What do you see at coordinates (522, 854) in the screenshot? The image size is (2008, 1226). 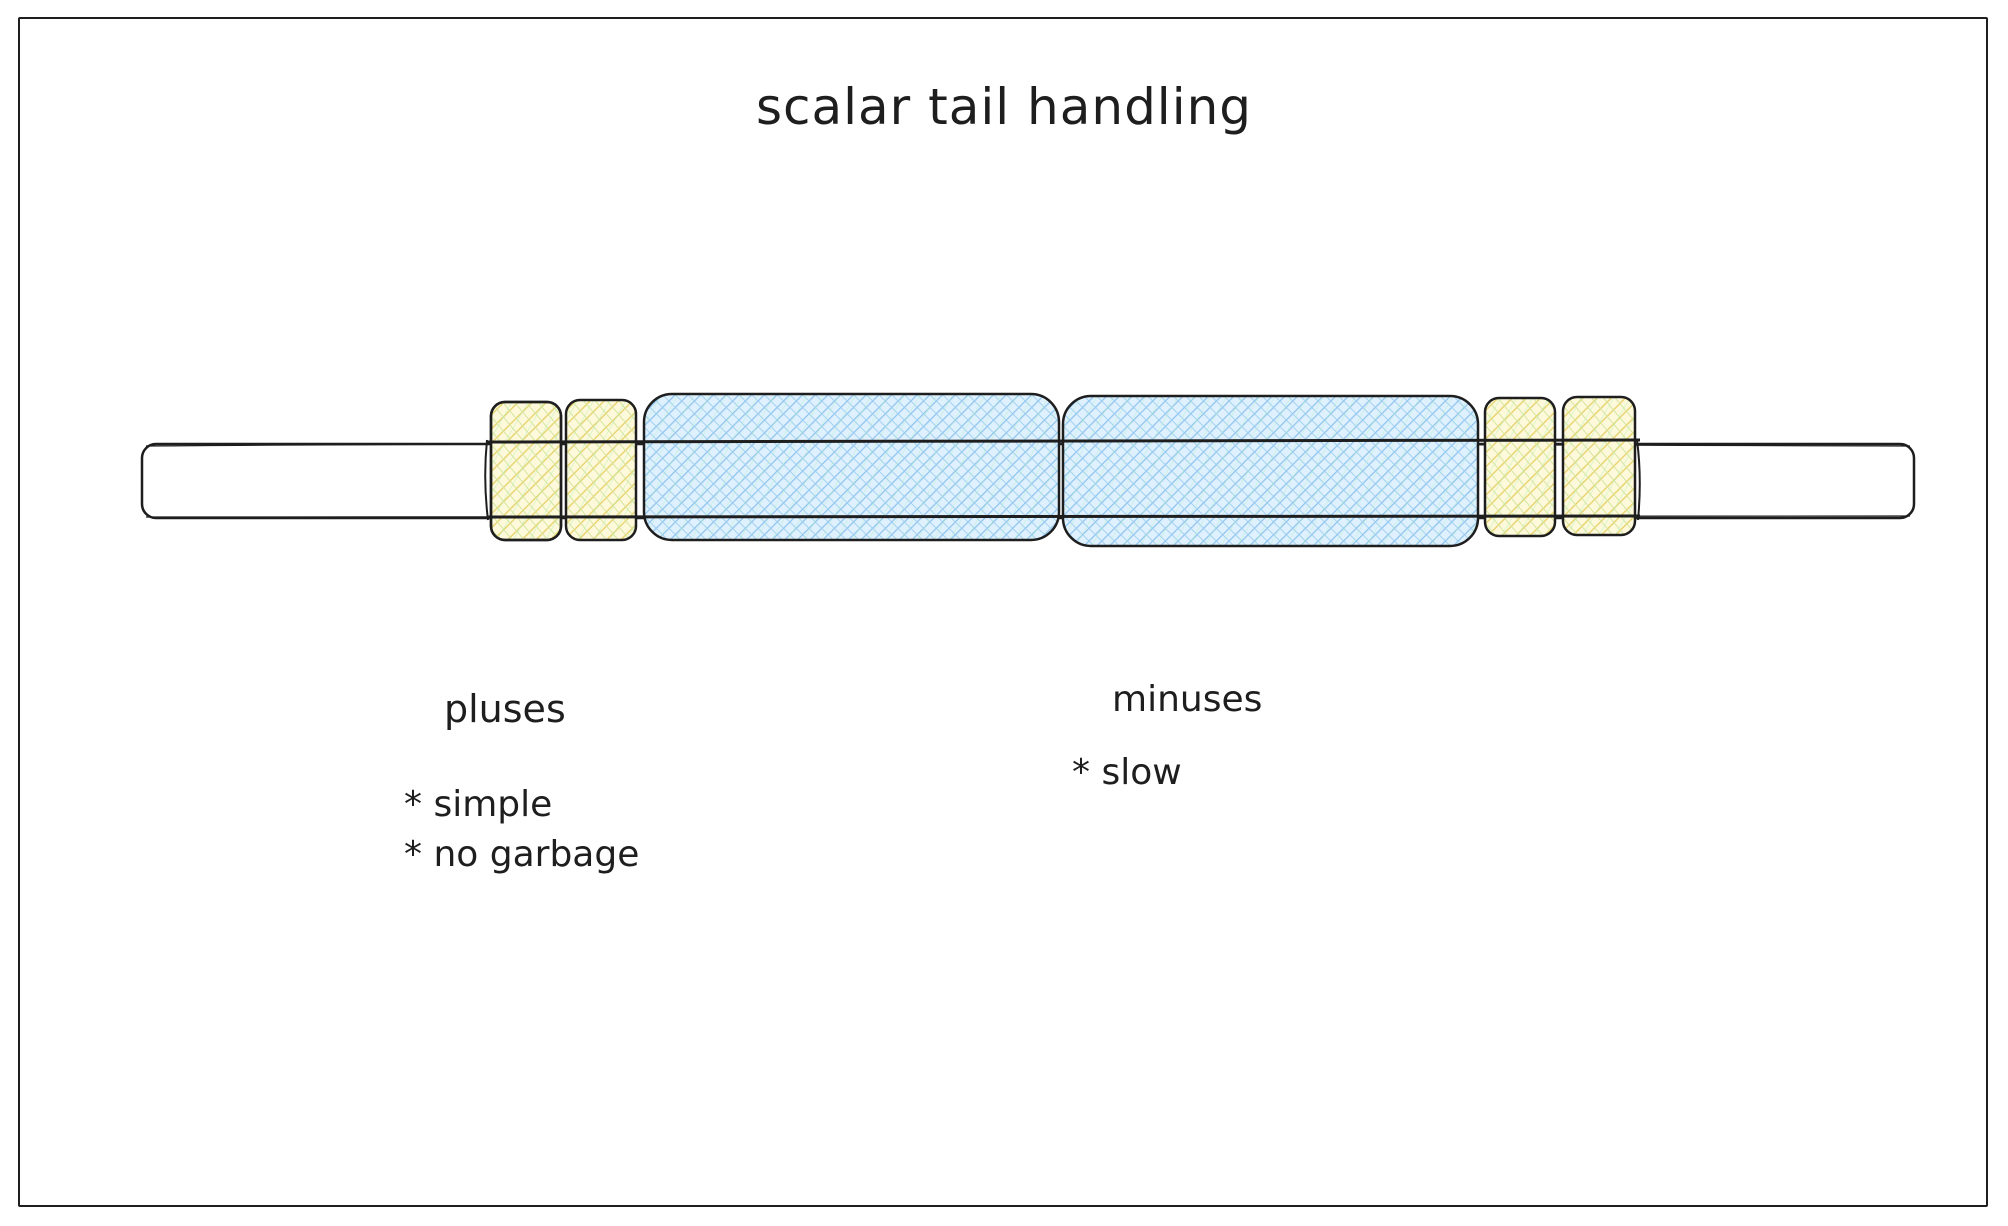 I see `list-item: * no garbage` at bounding box center [522, 854].